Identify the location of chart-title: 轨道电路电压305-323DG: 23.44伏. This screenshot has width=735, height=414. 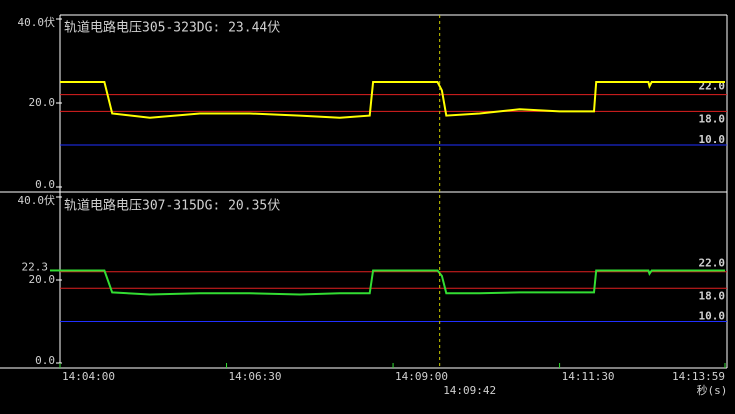
(172, 28).